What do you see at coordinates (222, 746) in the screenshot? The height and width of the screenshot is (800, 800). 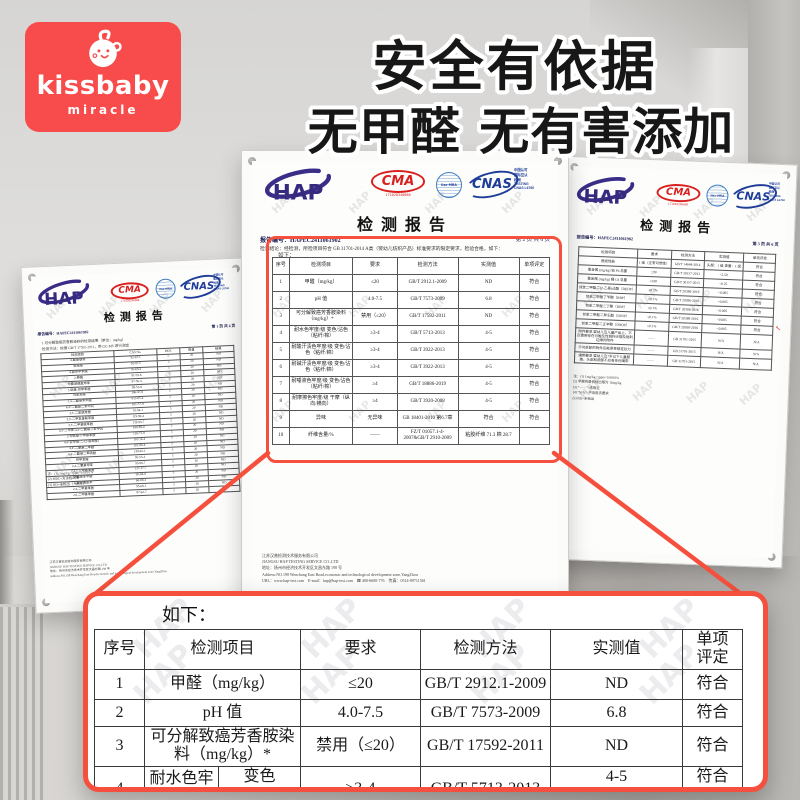 I see `cell-item: 可分解致癌芳香胺染料（mg/kg）*` at bounding box center [222, 746].